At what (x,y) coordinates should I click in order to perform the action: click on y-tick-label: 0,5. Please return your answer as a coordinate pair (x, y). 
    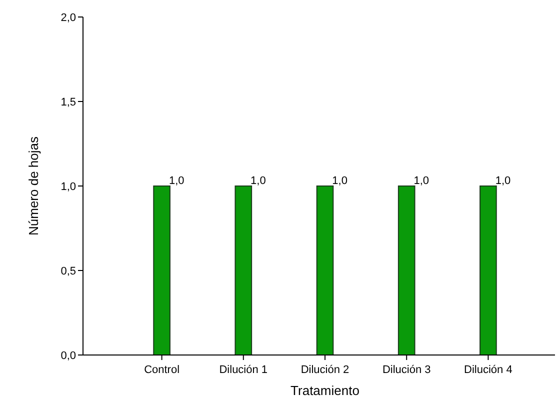
    Looking at the image, I should click on (68, 271).